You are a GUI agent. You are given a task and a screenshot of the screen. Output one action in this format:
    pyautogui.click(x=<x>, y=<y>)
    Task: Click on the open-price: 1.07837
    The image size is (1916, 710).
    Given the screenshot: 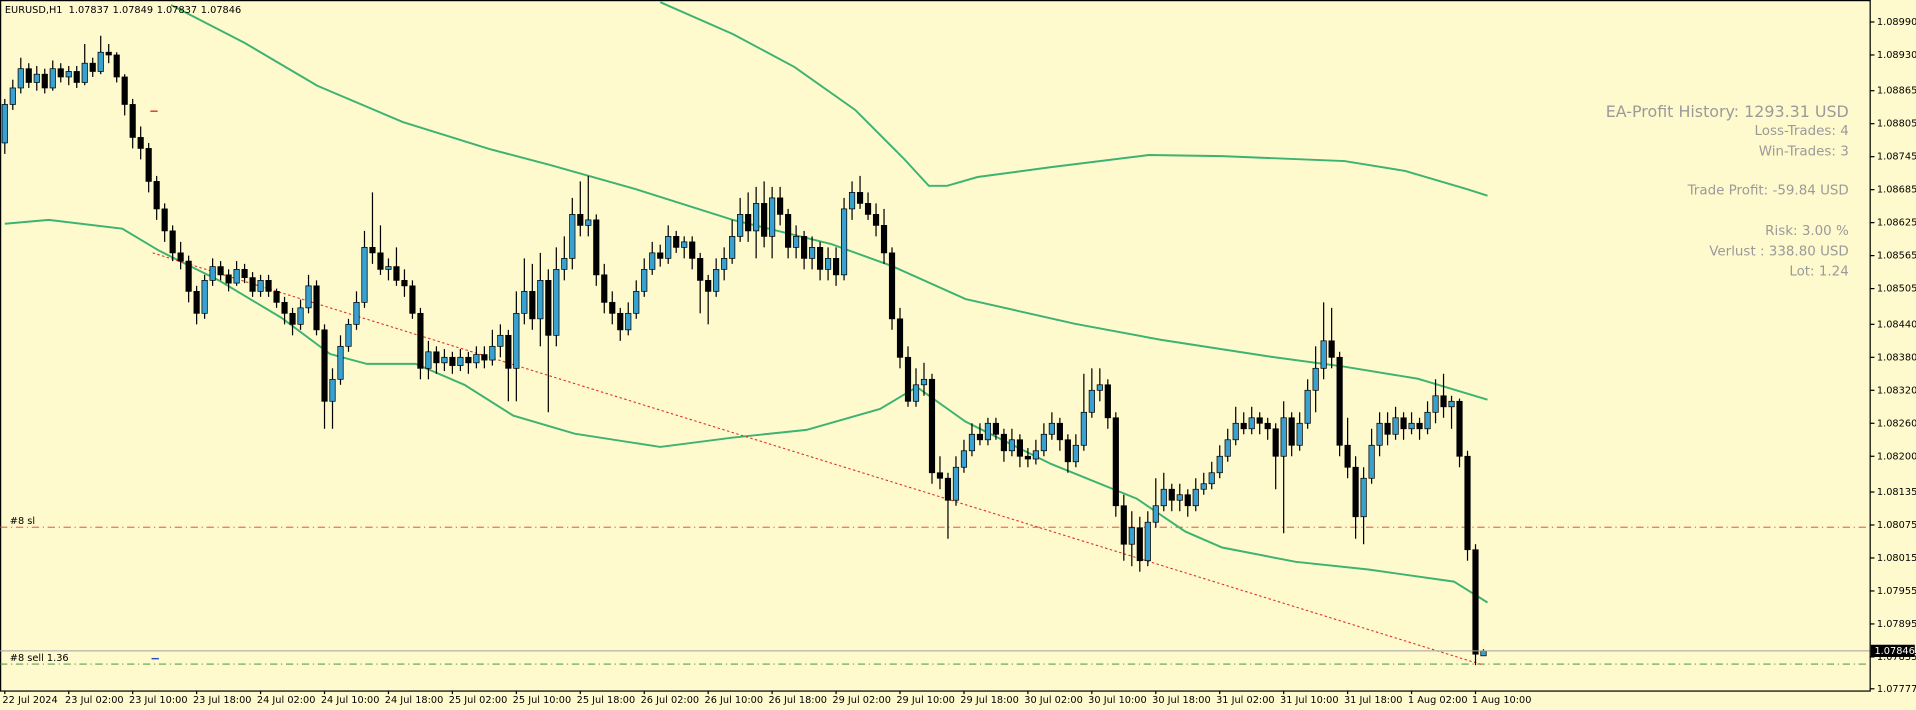 What is the action you would take?
    pyautogui.click(x=89, y=10)
    